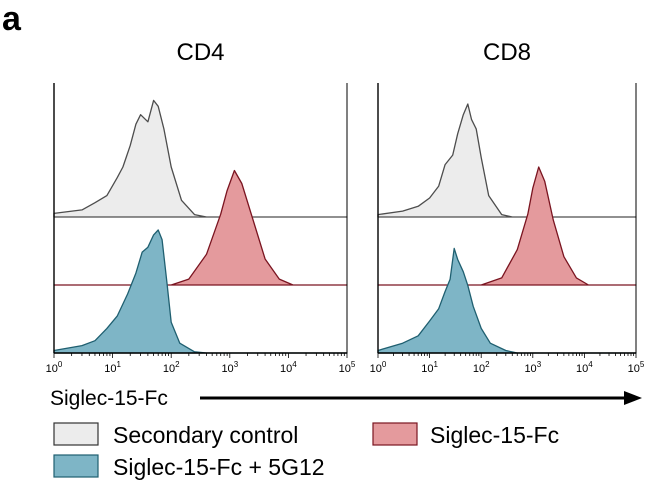 The image size is (650, 482). I want to click on panel-letter: a, so click(12, 19).